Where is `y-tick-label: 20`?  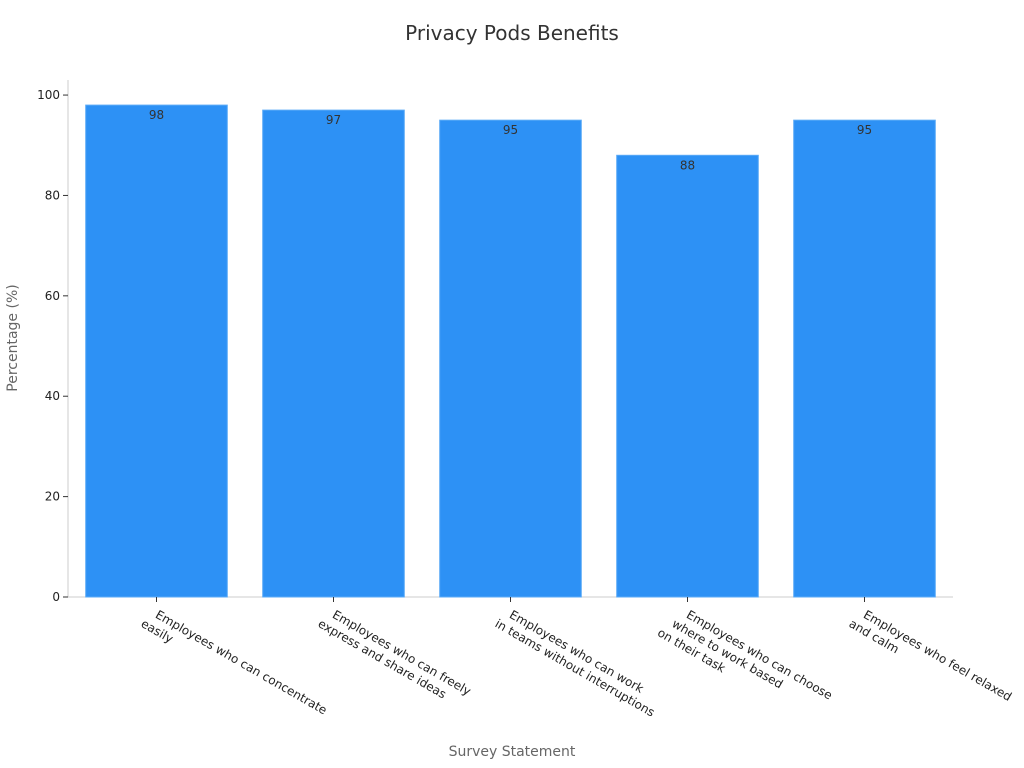
y-tick-label: 20 is located at coordinates (52, 497).